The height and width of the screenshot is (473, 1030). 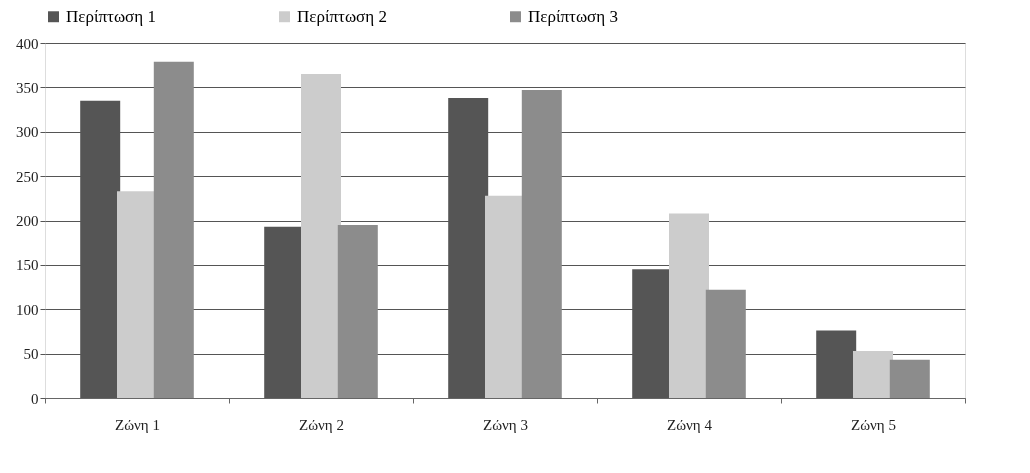 I want to click on y-tick-label: 150, so click(x=27, y=265).